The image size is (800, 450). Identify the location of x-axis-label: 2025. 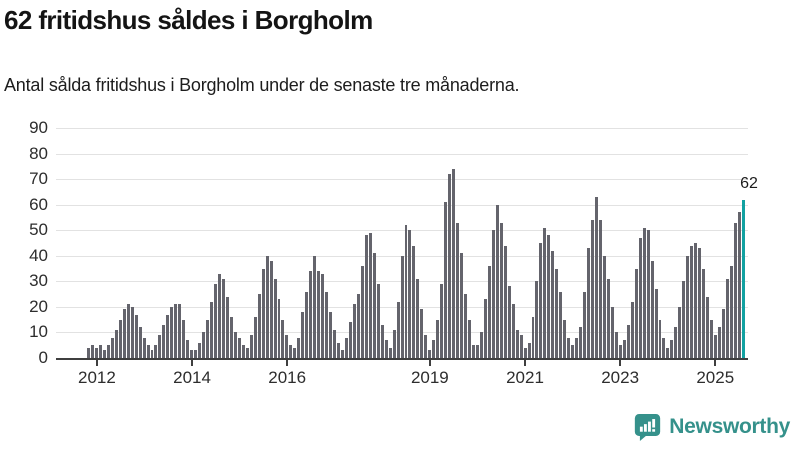
(715, 377).